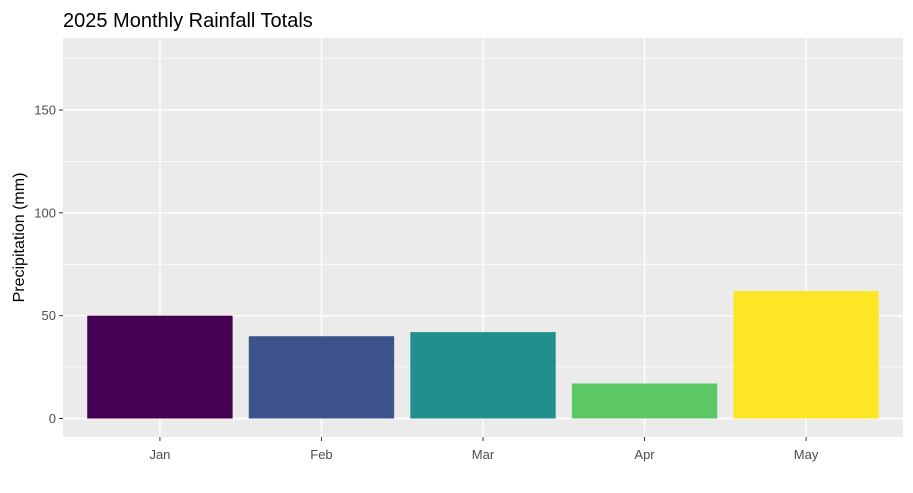 The width and height of the screenshot is (913, 493). Describe the element at coordinates (45, 212) in the screenshot. I see `y-tick-label: 100` at that location.